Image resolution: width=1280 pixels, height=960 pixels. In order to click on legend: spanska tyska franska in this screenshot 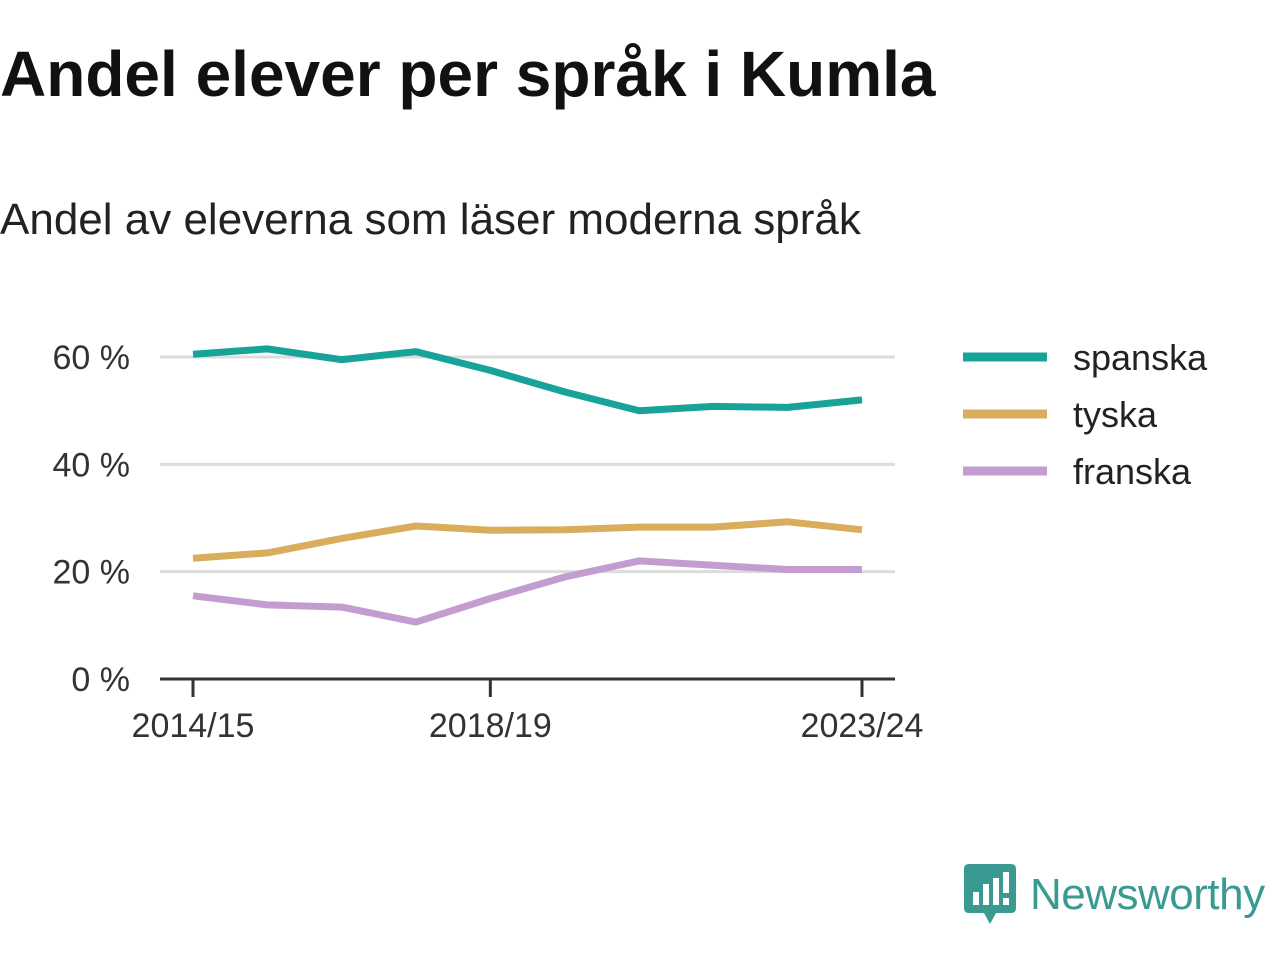, I will do `click(1085, 414)`.